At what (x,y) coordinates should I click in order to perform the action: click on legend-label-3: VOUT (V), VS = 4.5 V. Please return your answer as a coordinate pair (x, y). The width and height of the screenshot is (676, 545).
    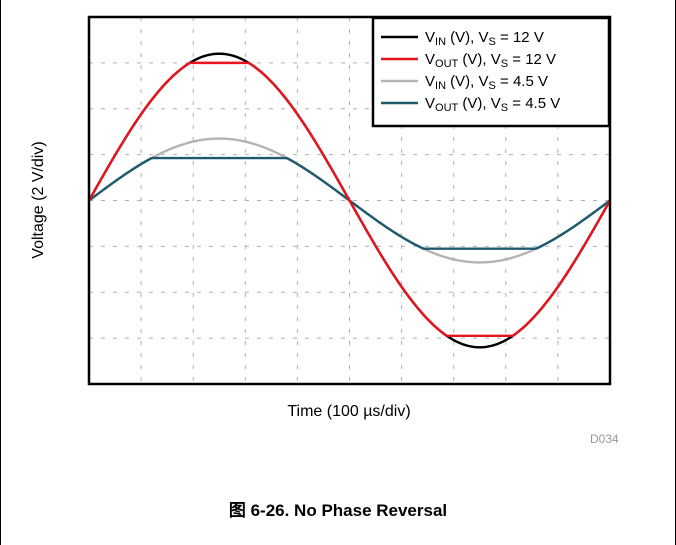
    Looking at the image, I should click on (492, 104).